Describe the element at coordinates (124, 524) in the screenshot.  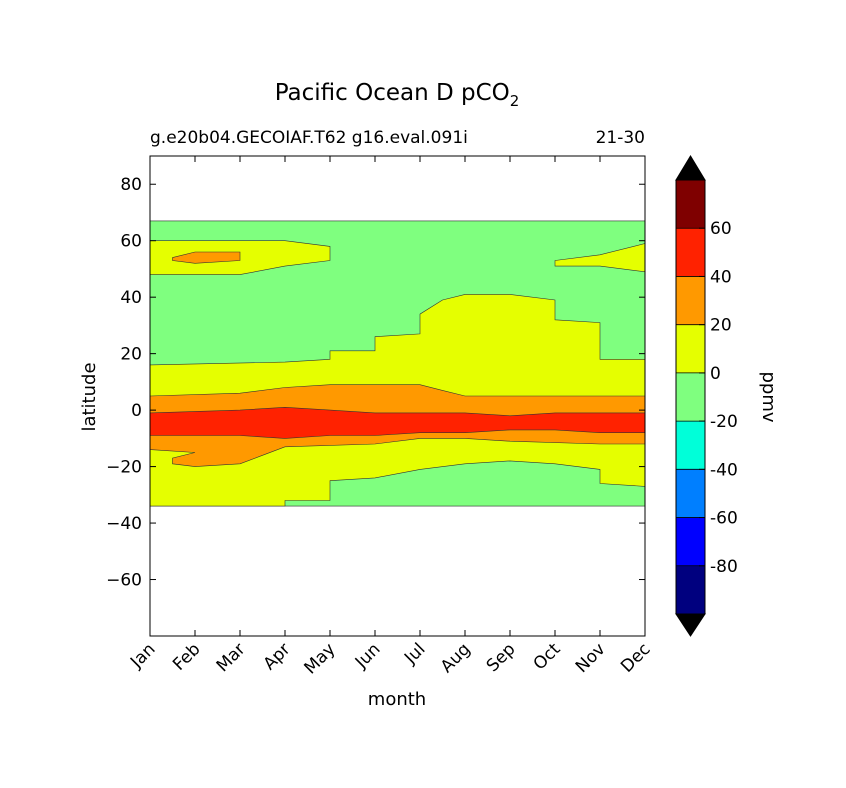
I see `y-tick-label: −40` at that location.